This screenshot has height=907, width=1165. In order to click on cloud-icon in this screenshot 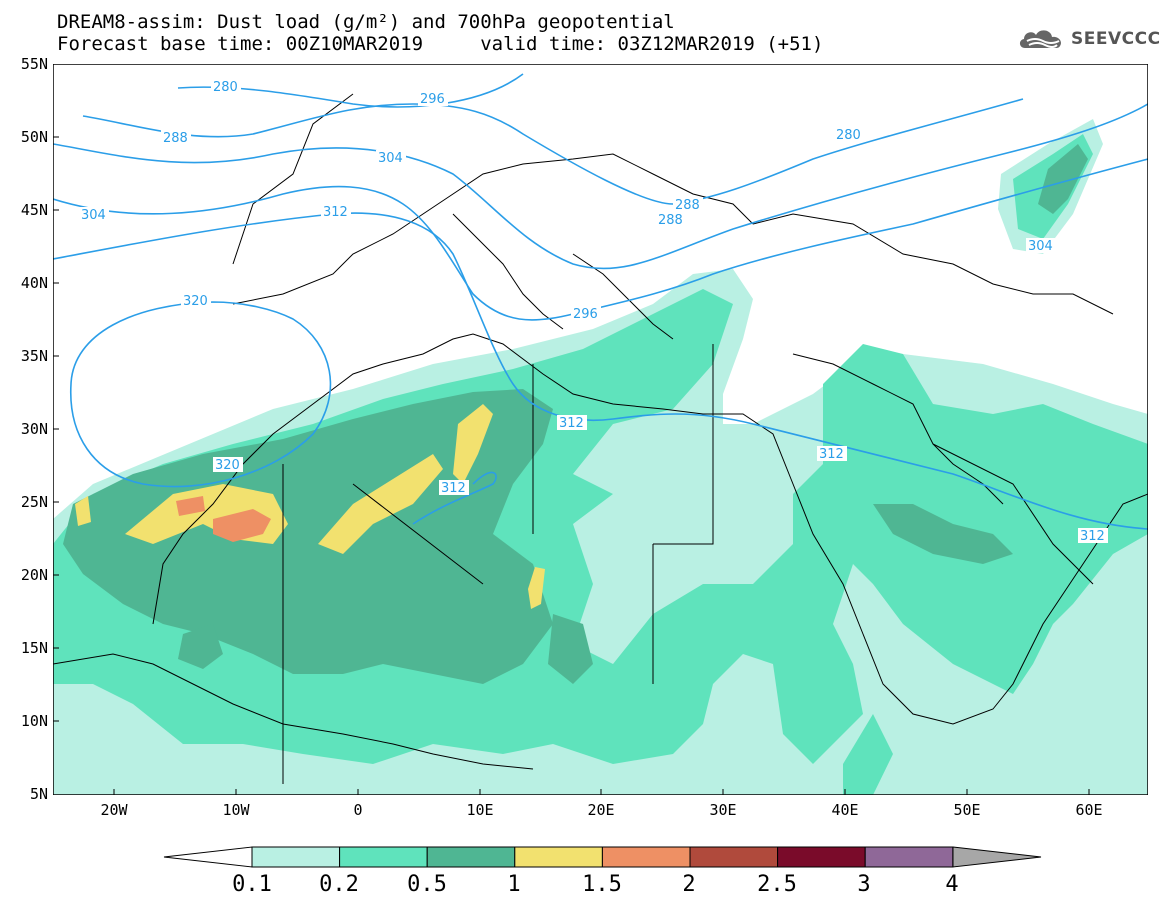, I will do `click(1040, 39)`.